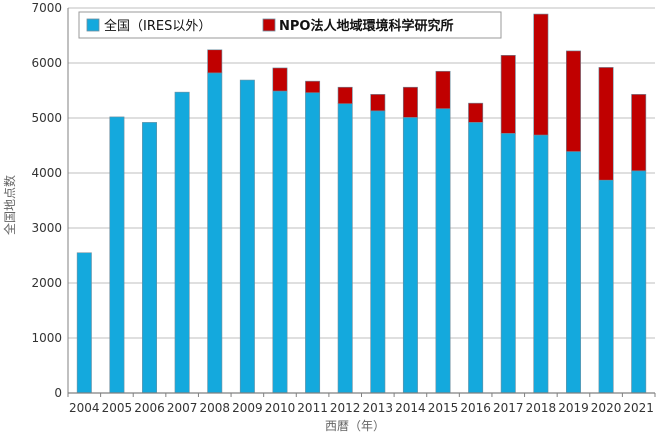 The height and width of the screenshot is (435, 666). Describe the element at coordinates (378, 252) in the screenshot. I see `bar-nationwide-2013` at that location.